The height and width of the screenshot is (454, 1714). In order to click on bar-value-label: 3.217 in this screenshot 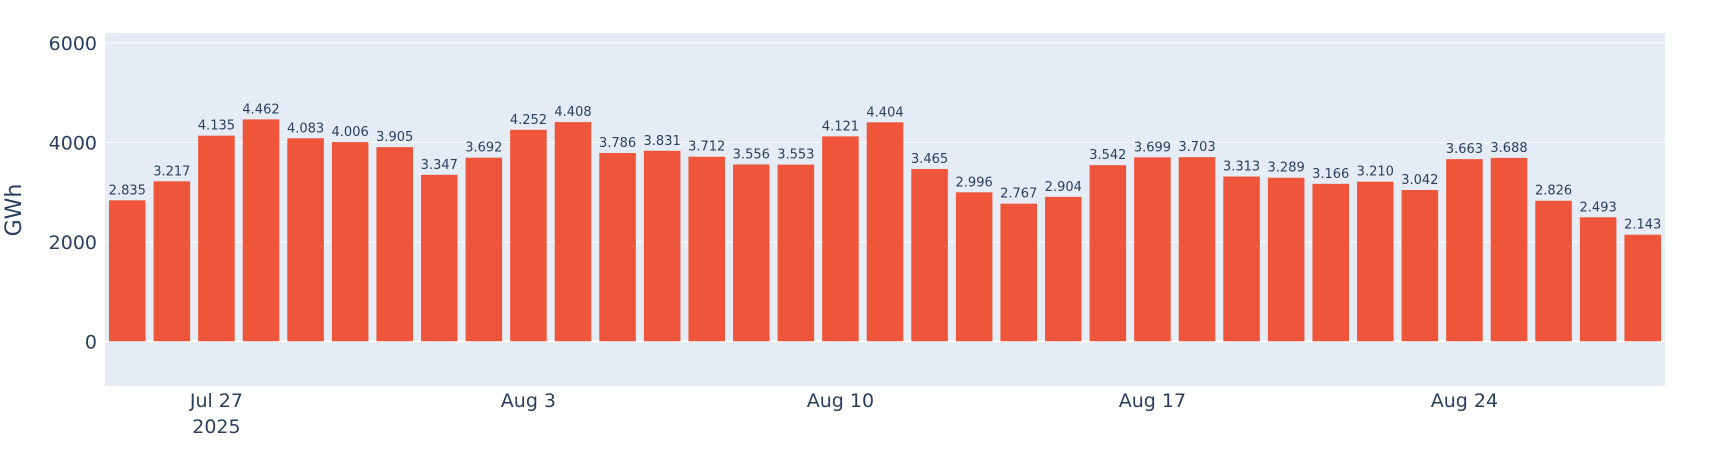, I will do `click(171, 171)`.